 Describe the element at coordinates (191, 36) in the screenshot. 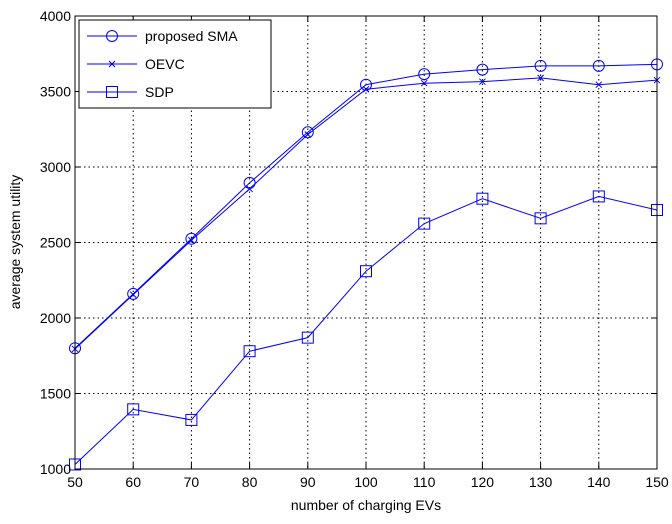

I see `legend-label: proposed SMA` at that location.